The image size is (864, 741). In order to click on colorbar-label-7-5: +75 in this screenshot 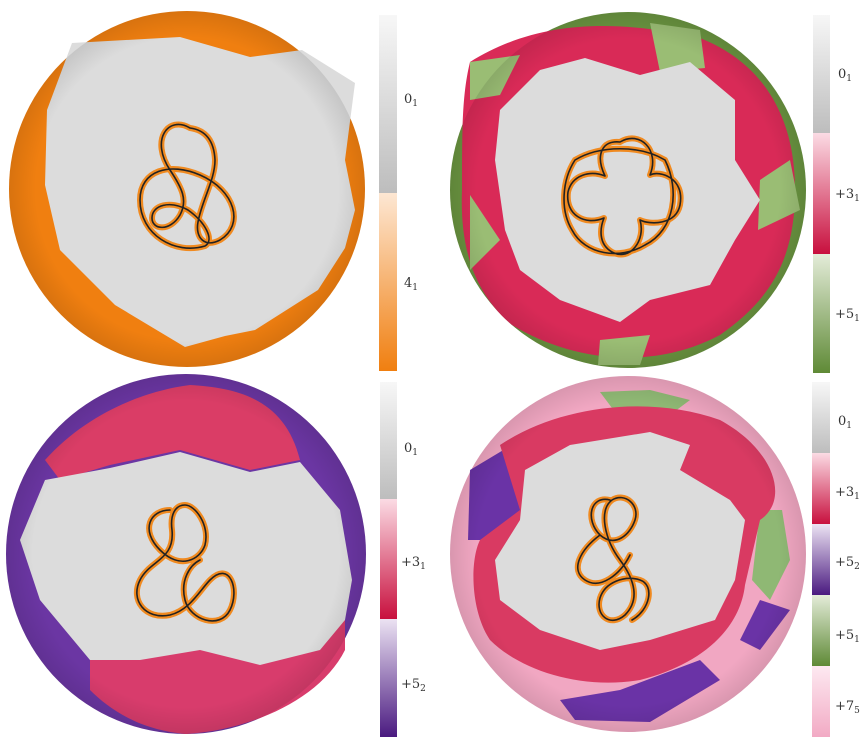, I will do `click(847, 707)`.